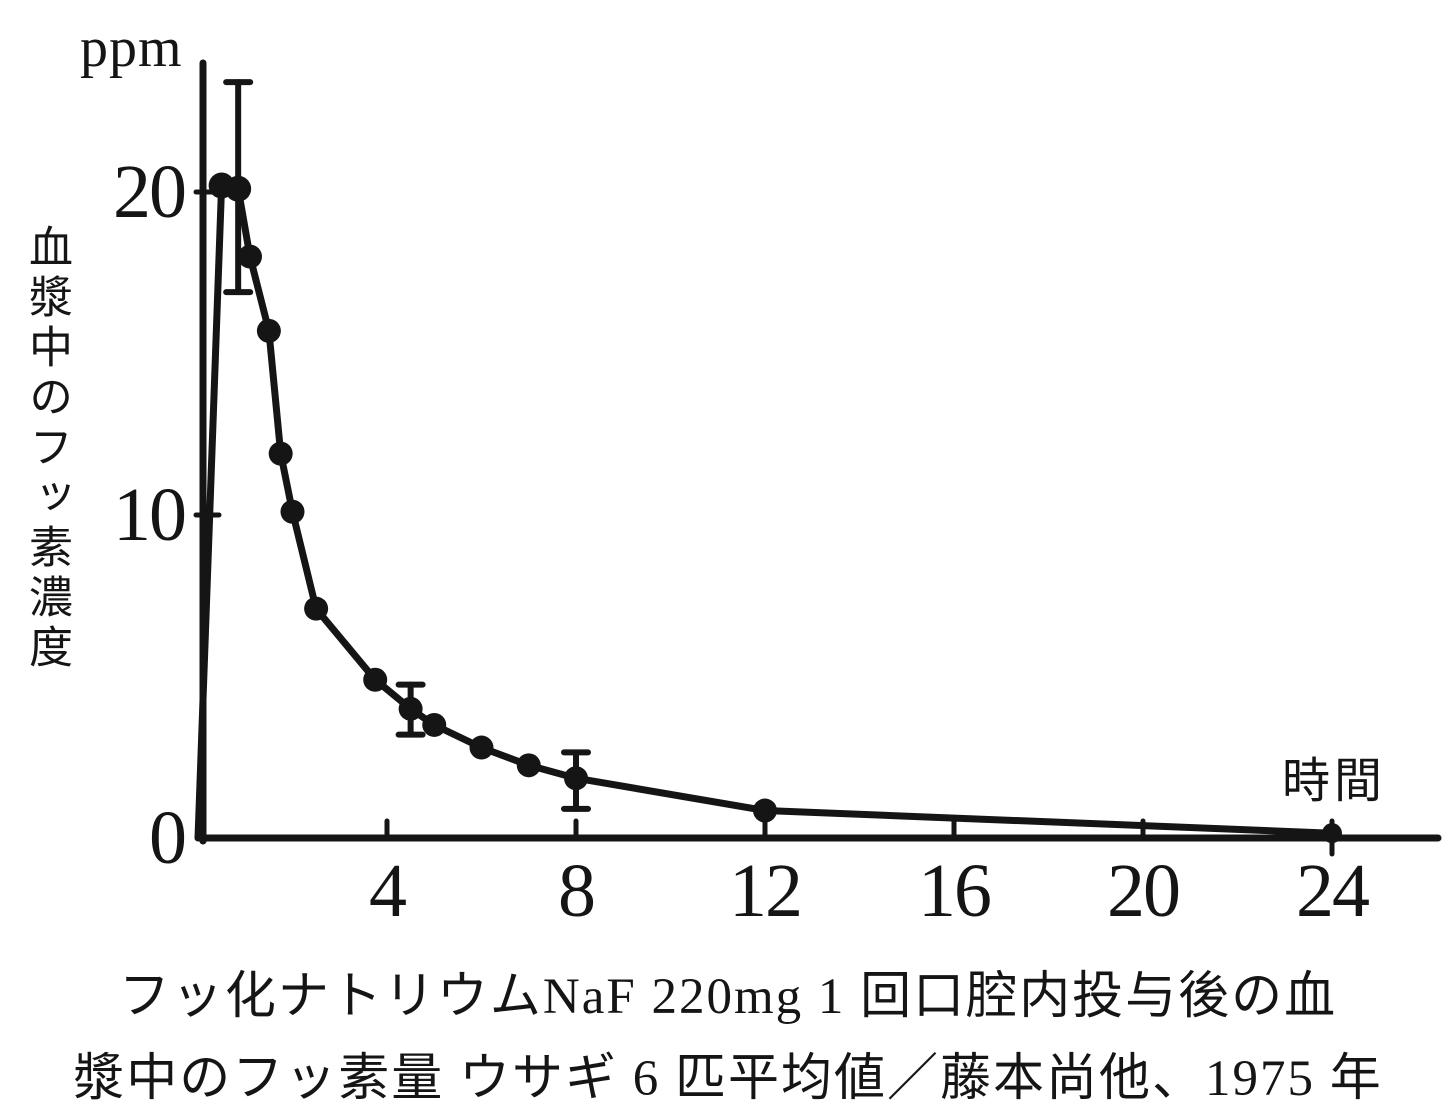  What do you see at coordinates (577, 891) in the screenshot?
I see `x-tick-label: 8` at bounding box center [577, 891].